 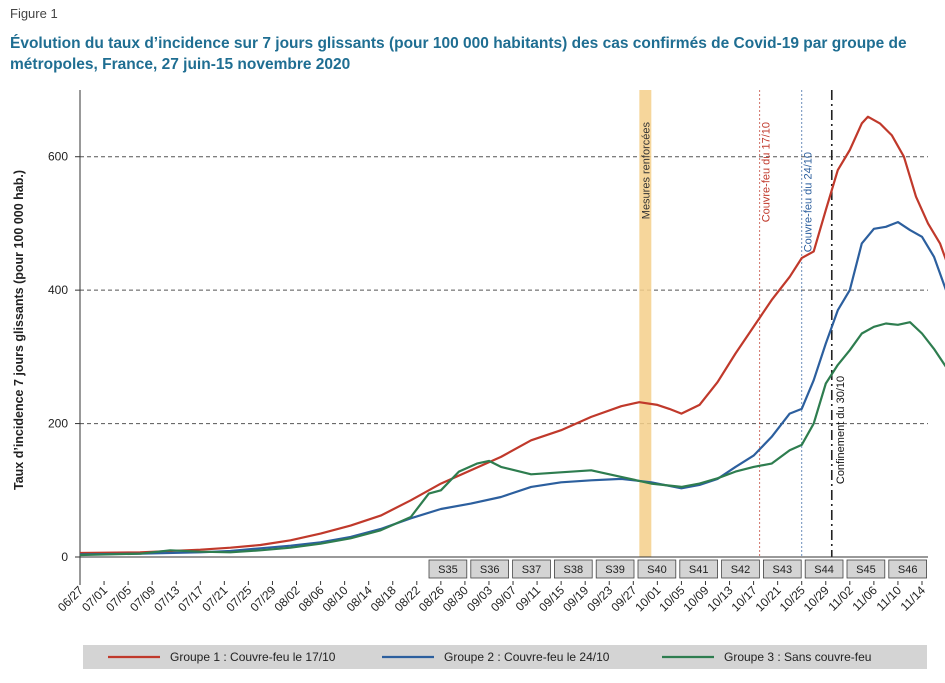 I want to click on x-tick-label: 09/23, so click(x=599, y=598).